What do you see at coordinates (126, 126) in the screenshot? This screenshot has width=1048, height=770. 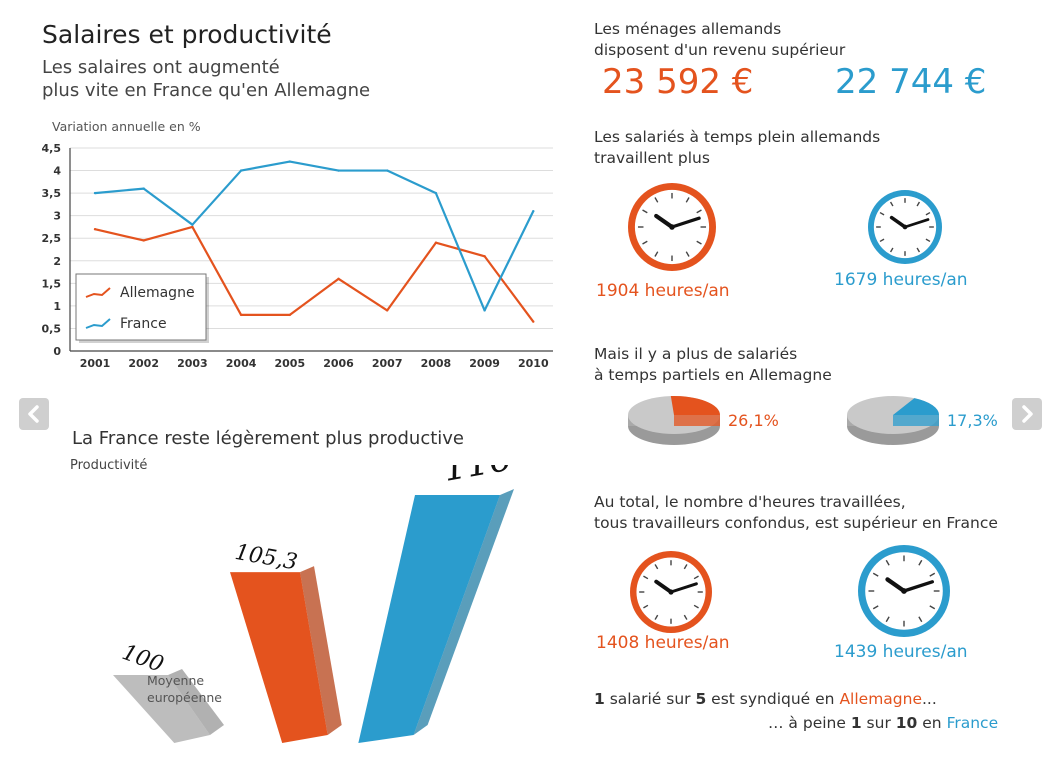 I see `line-chart-ylabel: Variation annuelle en %` at bounding box center [126, 126].